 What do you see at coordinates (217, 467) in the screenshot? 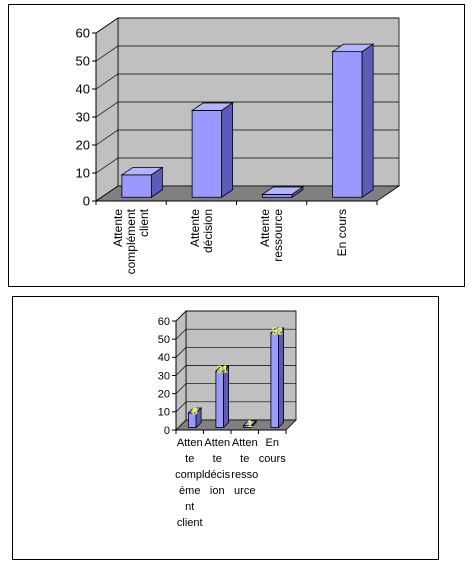
I see `x-category-label: Atten te décis ion` at bounding box center [217, 467].